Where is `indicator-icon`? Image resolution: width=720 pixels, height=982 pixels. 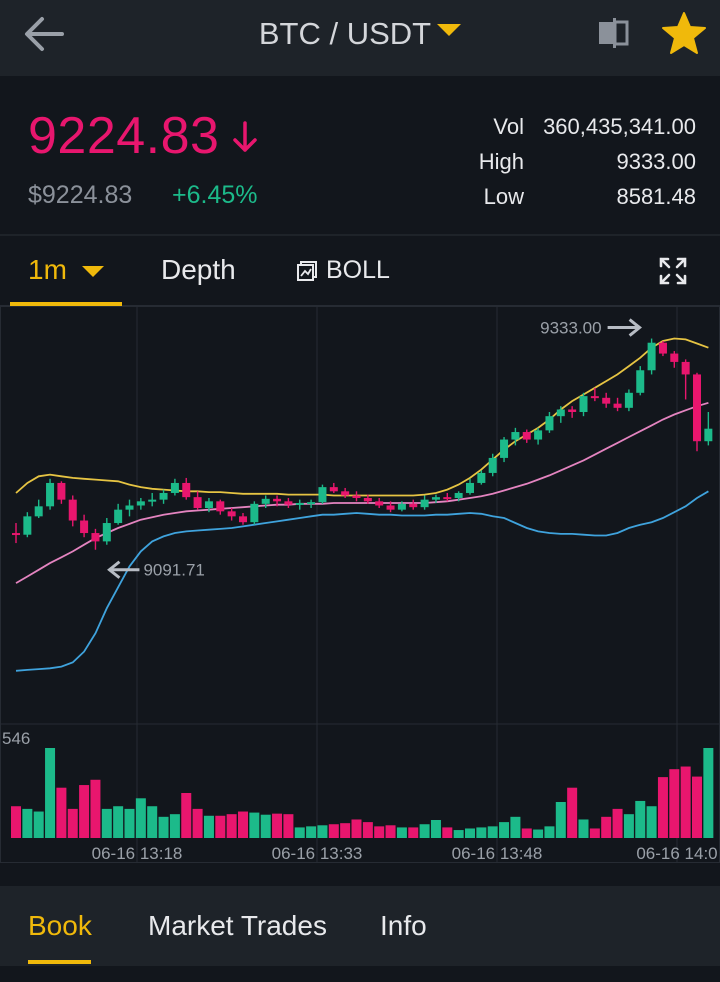
indicator-icon is located at coordinates (307, 271).